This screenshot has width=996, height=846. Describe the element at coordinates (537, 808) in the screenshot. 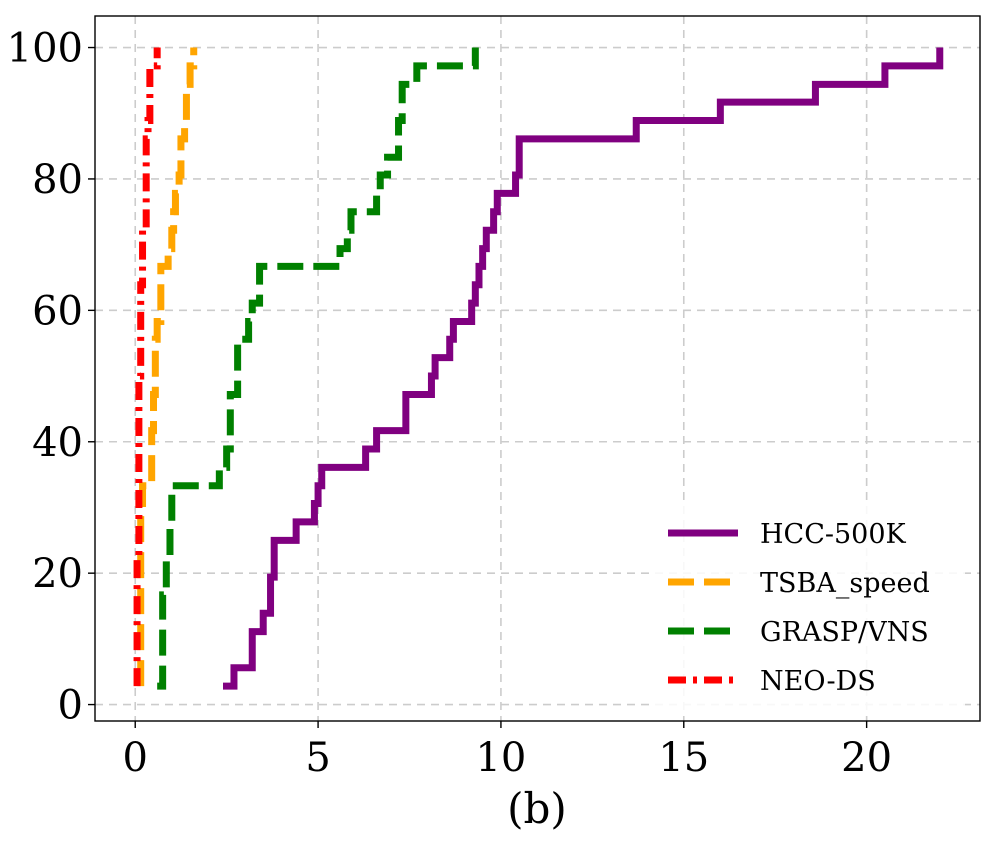

I see `chart-caption: (b)` at that location.